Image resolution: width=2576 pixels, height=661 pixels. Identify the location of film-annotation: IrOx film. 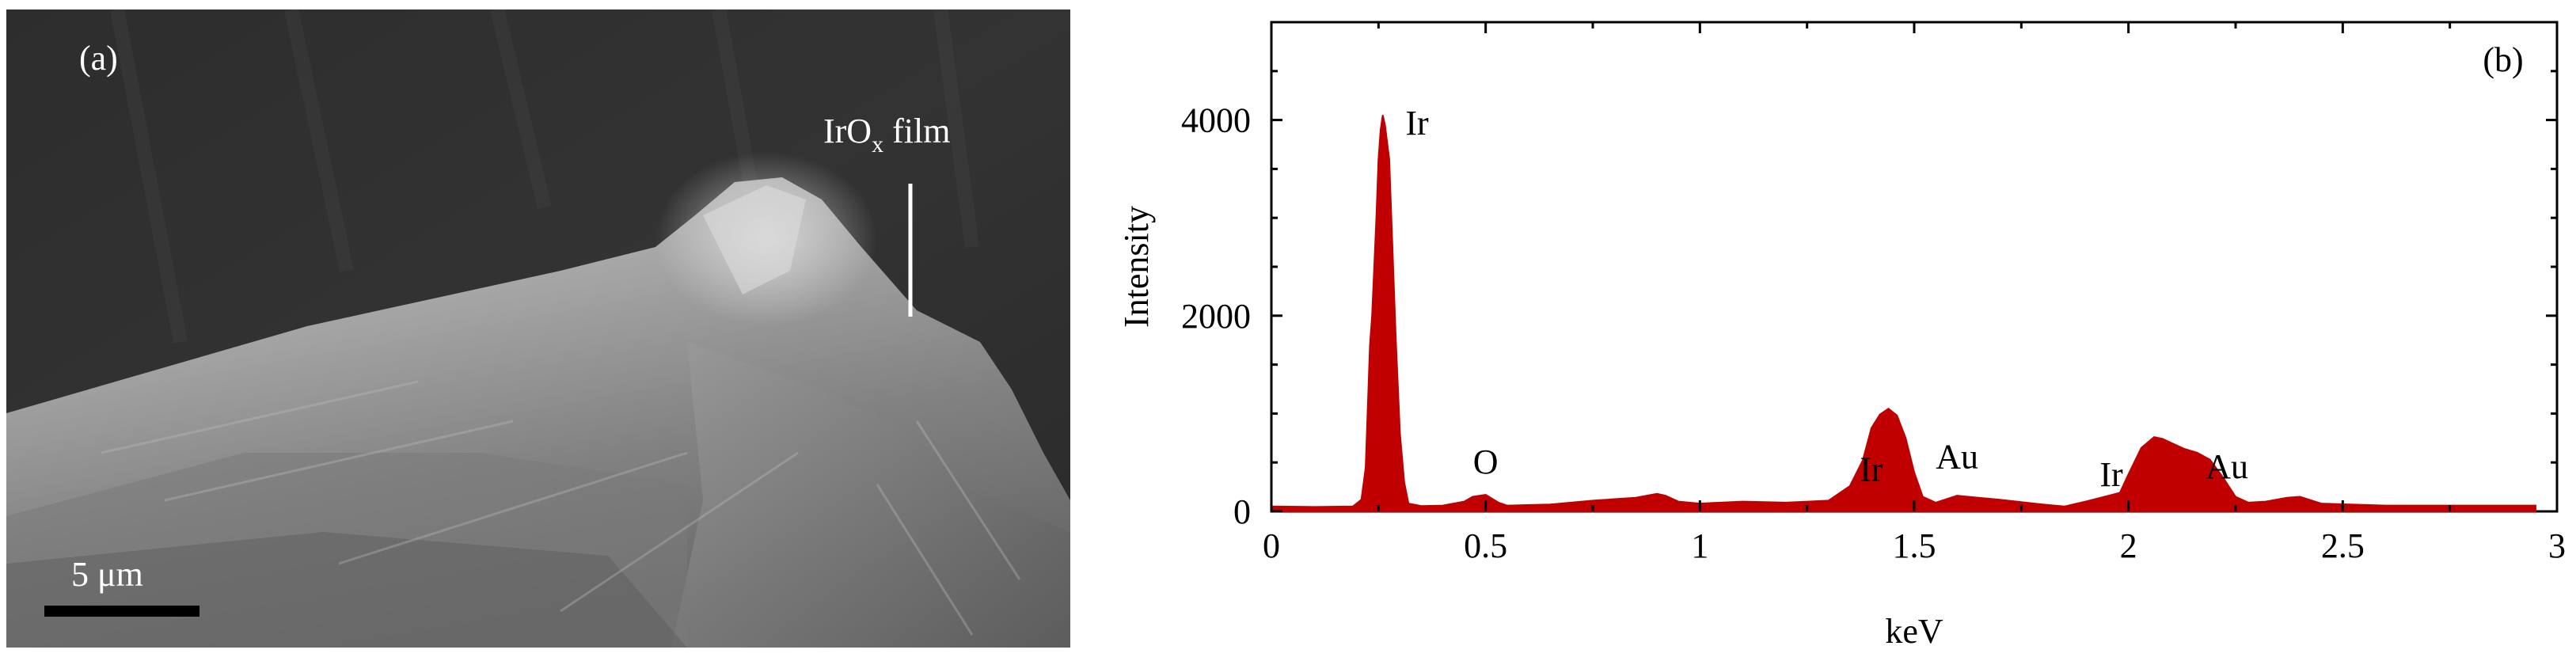
(887, 135).